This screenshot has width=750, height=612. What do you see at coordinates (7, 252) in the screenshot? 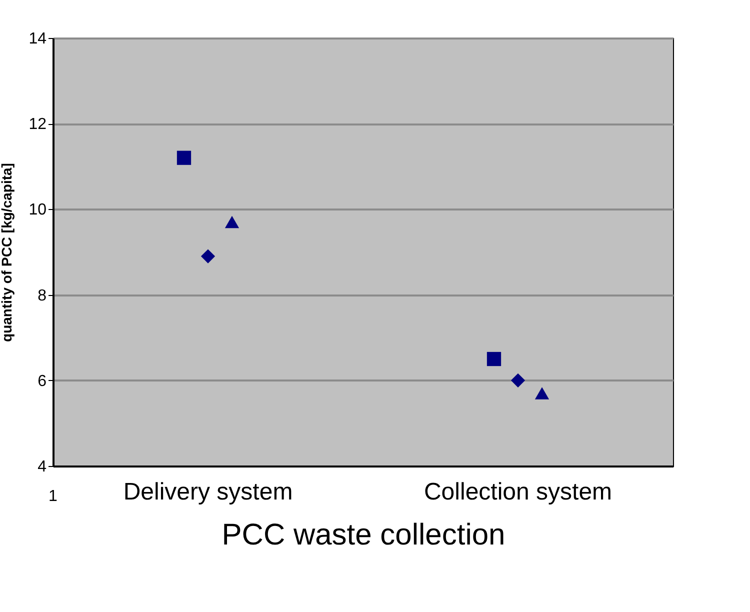
I see `y-axis-title: quantity of PCC [kg/capita]` at bounding box center [7, 252].